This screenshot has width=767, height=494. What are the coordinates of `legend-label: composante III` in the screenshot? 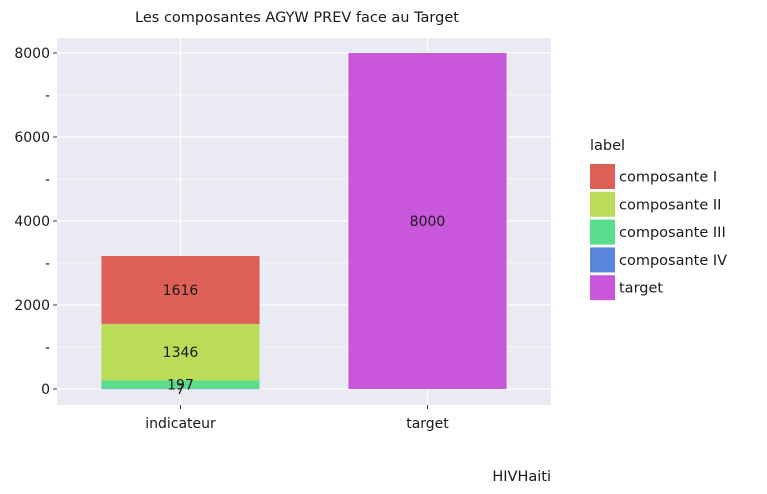 It's located at (672, 233).